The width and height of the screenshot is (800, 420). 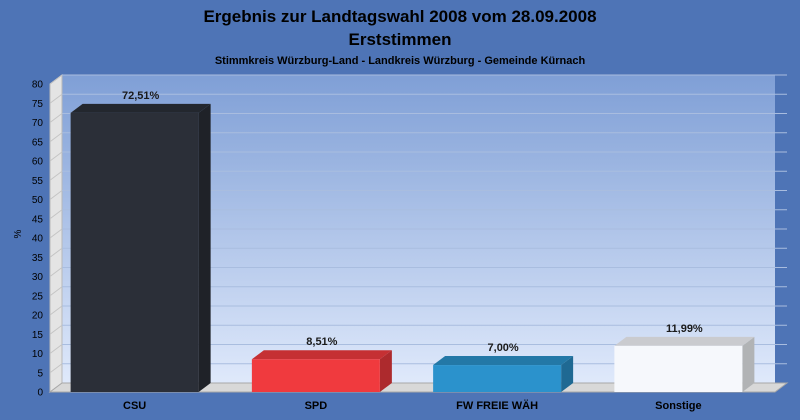 I want to click on y-tick-label: 60, so click(x=38, y=162).